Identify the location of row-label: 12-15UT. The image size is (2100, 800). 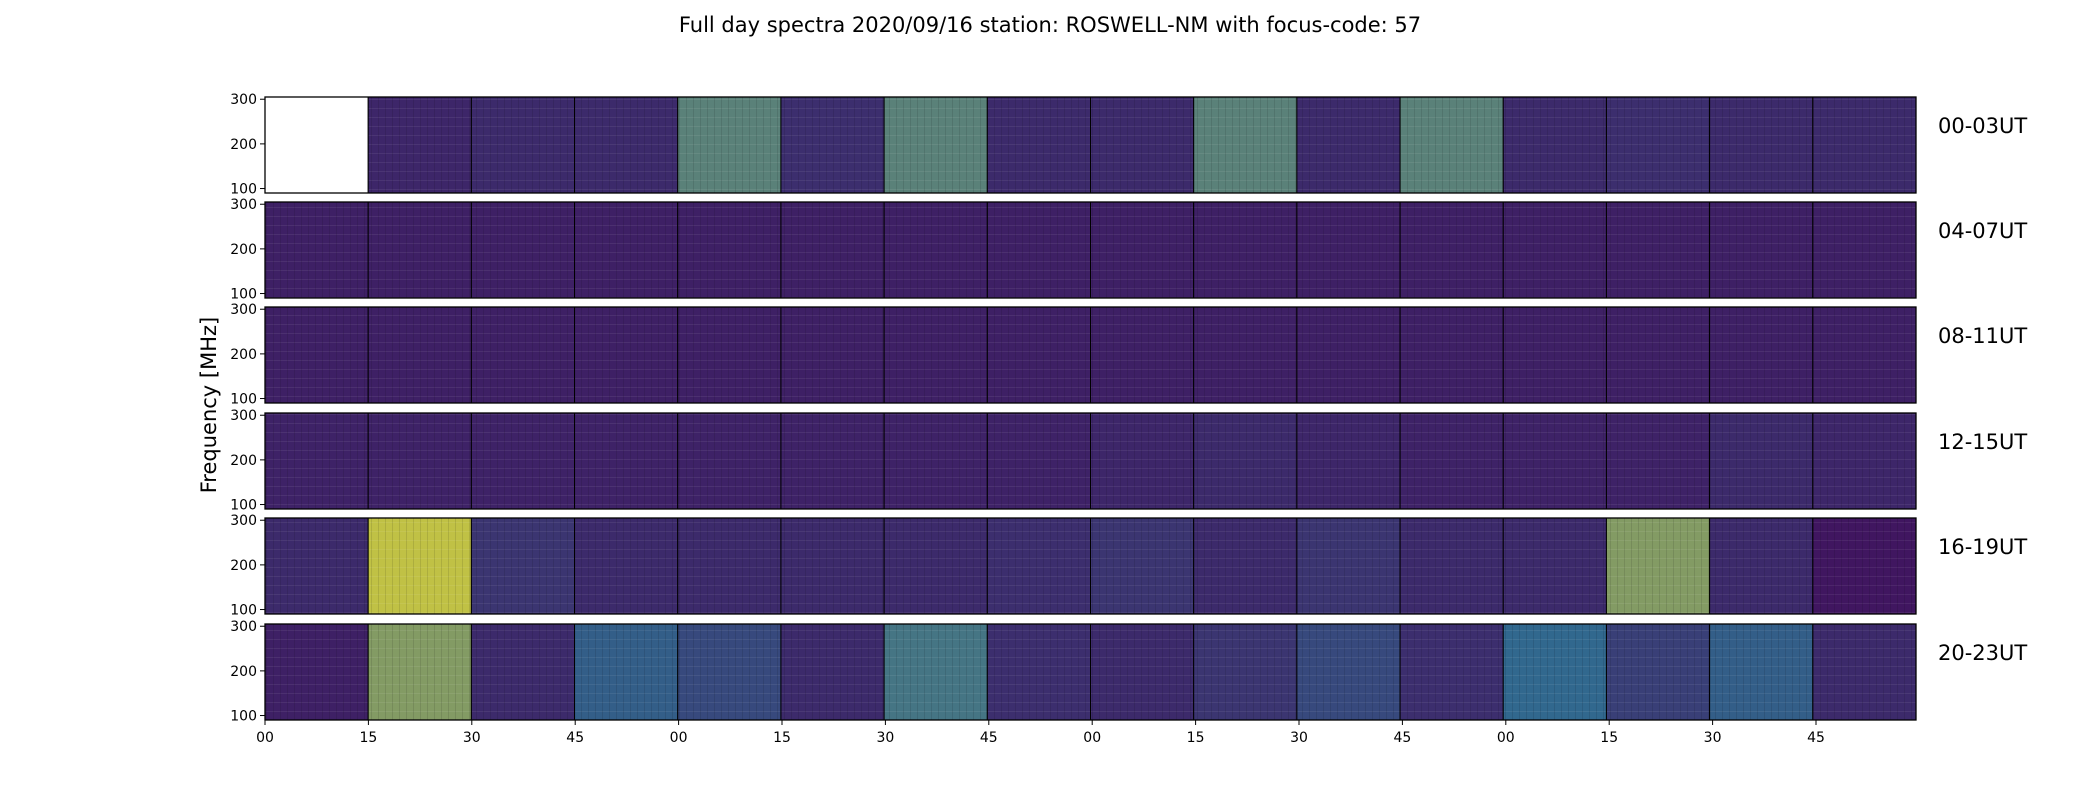
(1982, 442).